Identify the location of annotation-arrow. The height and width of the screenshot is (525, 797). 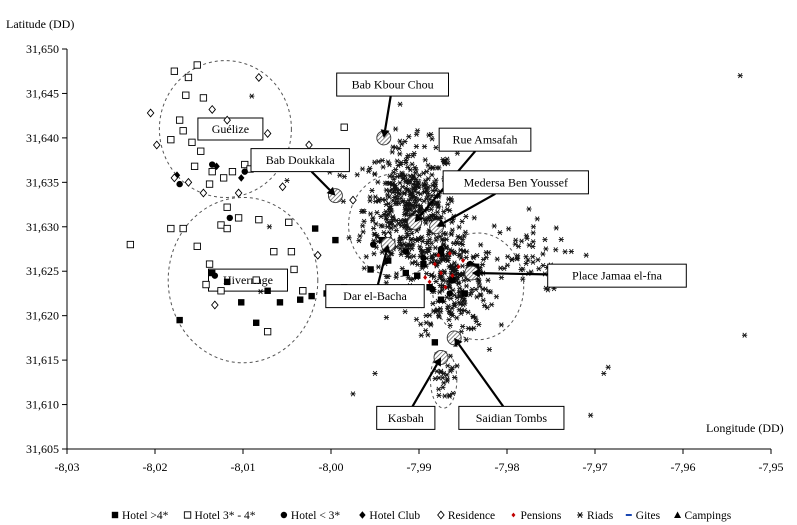
(382, 268).